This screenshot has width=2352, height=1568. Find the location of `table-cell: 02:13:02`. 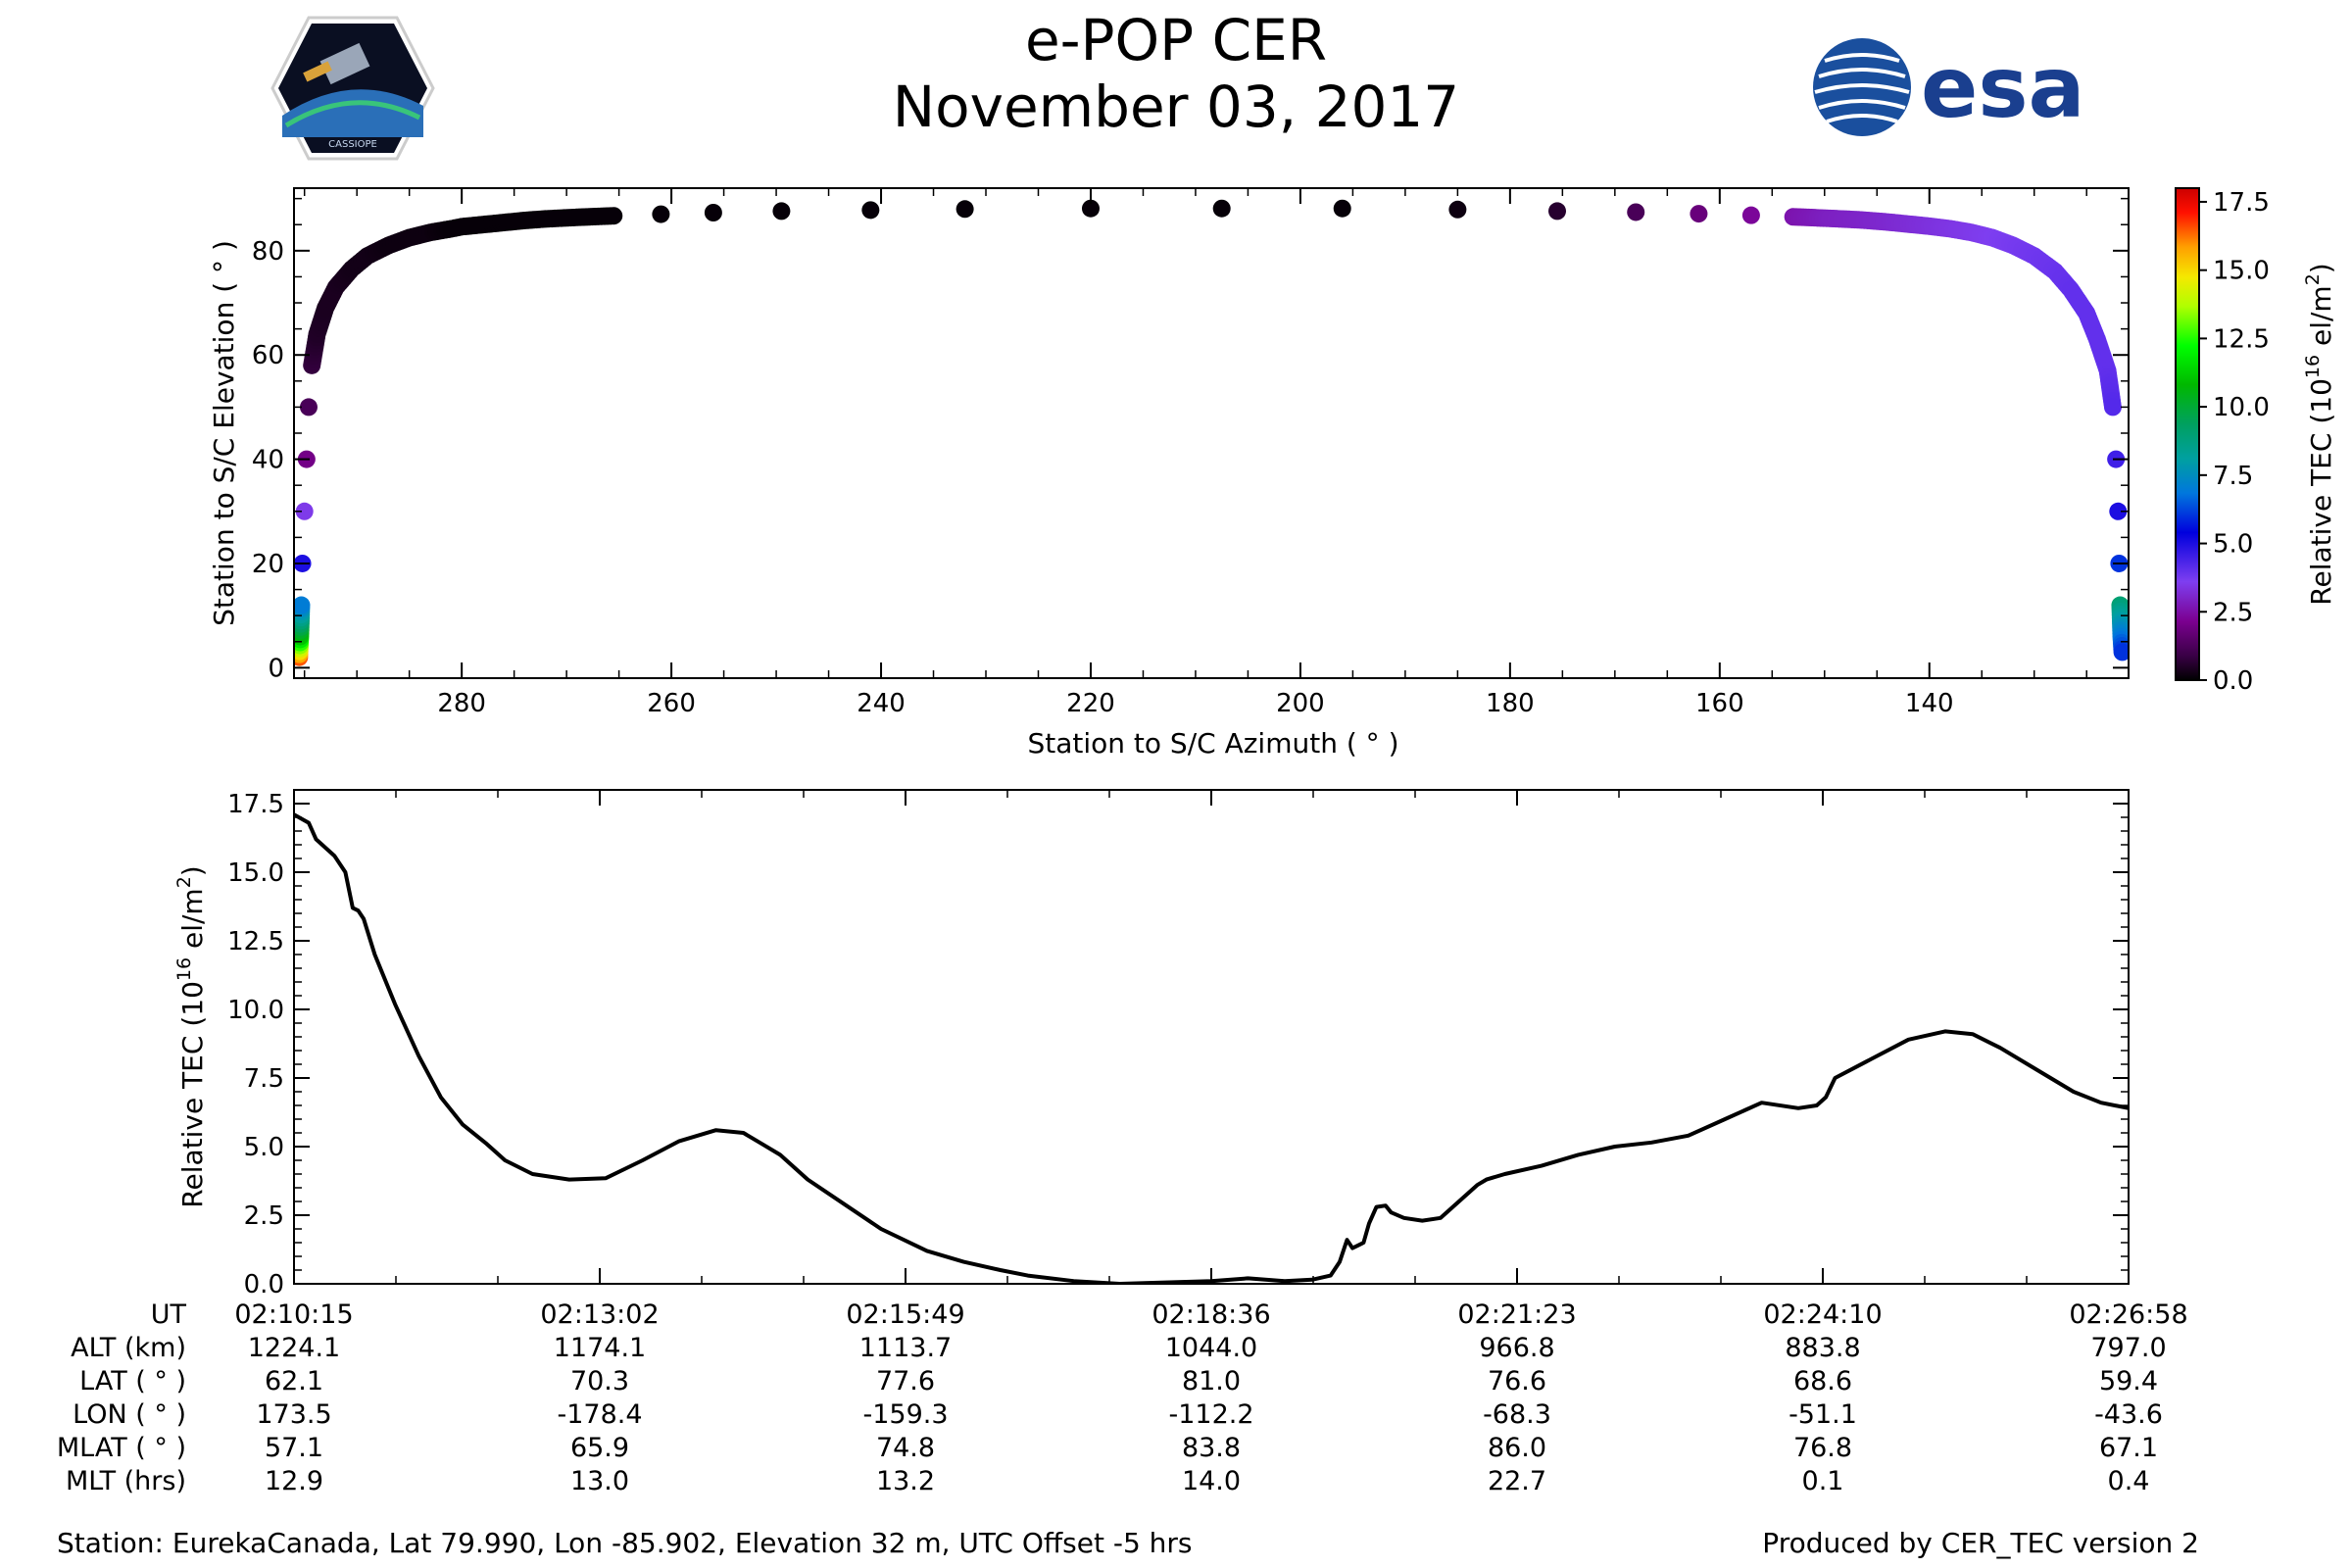

table-cell: 02:13:02 is located at coordinates (599, 1314).